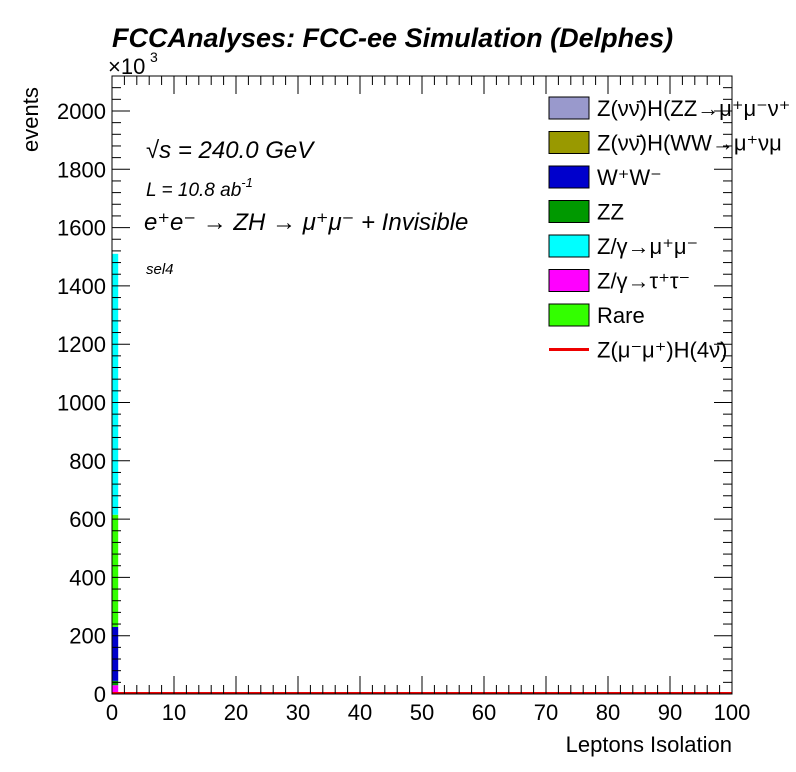 This screenshot has height=772, width=796. I want to click on y-tick-label: 600, so click(87, 519).